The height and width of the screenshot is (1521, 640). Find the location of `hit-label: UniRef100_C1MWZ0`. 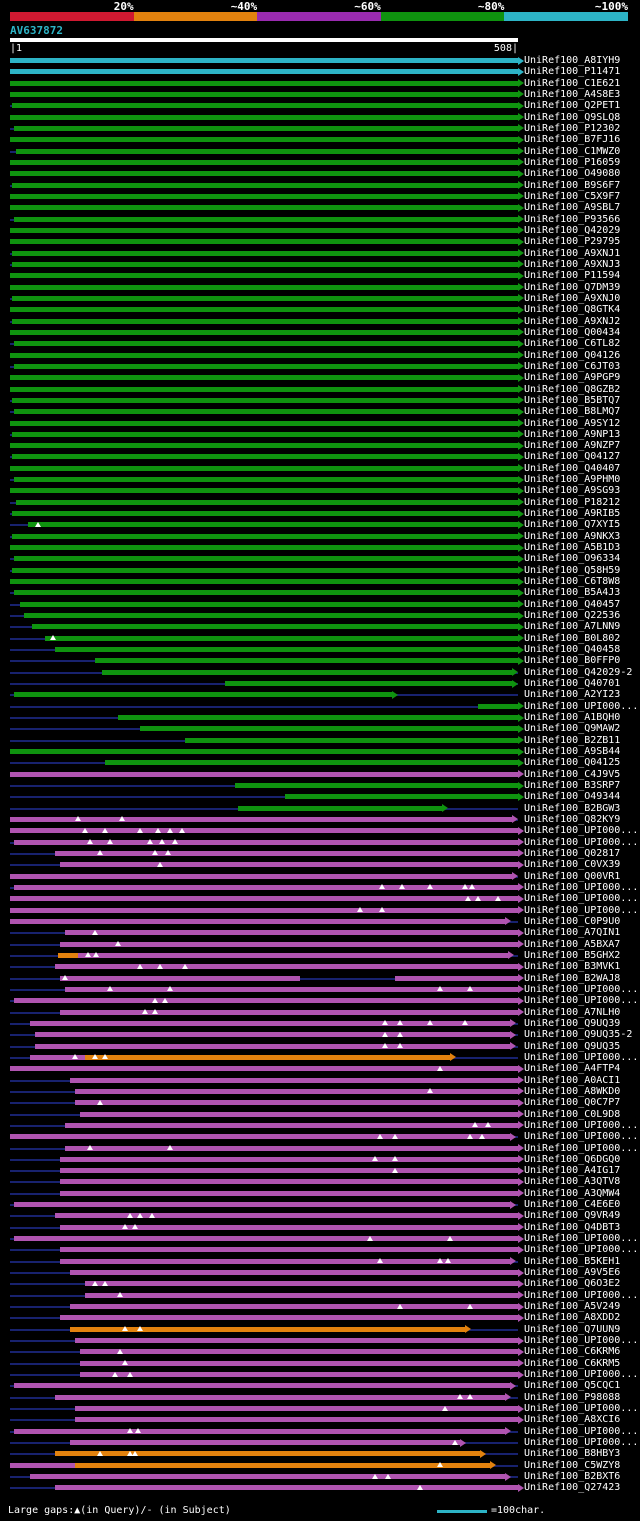

hit-label: UniRef100_C1MWZ0 is located at coordinates (572, 151).